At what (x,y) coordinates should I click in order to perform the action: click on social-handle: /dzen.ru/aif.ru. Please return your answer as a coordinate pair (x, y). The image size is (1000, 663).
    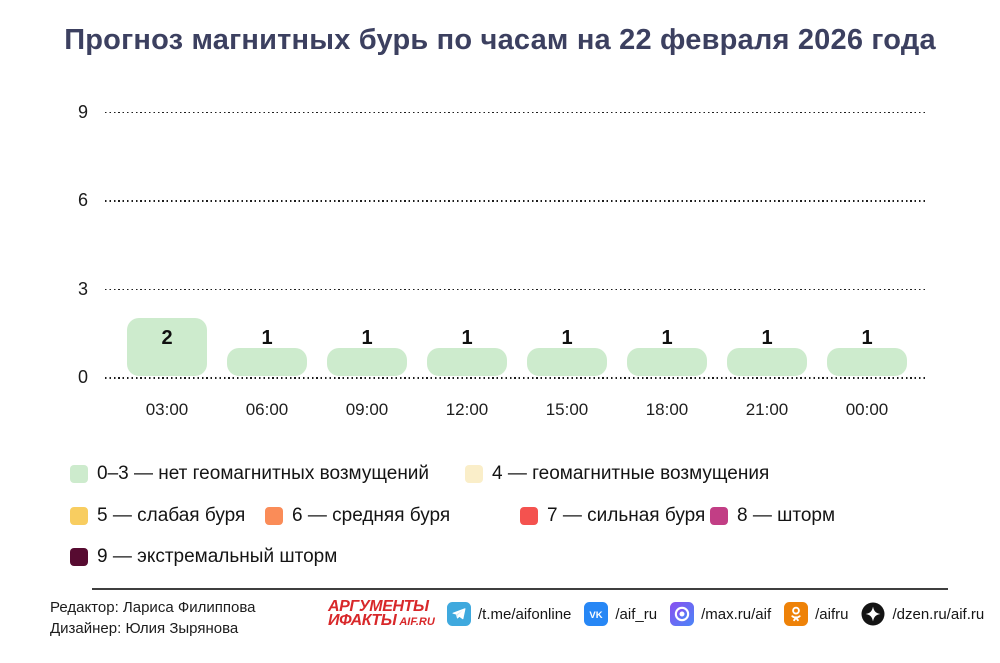
    Looking at the image, I should click on (938, 614).